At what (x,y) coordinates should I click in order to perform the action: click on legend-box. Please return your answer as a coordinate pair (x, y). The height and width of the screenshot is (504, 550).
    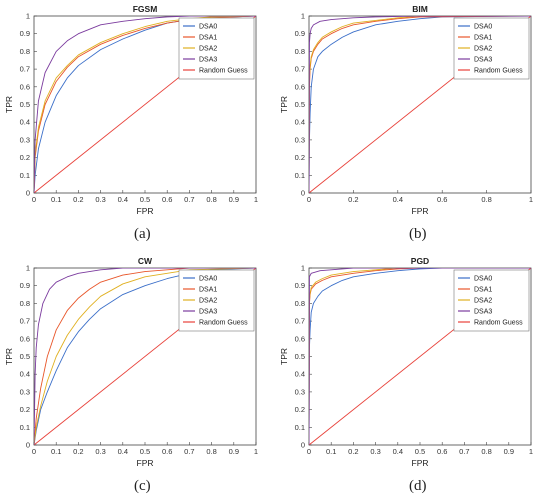
    Looking at the image, I should click on (491, 48).